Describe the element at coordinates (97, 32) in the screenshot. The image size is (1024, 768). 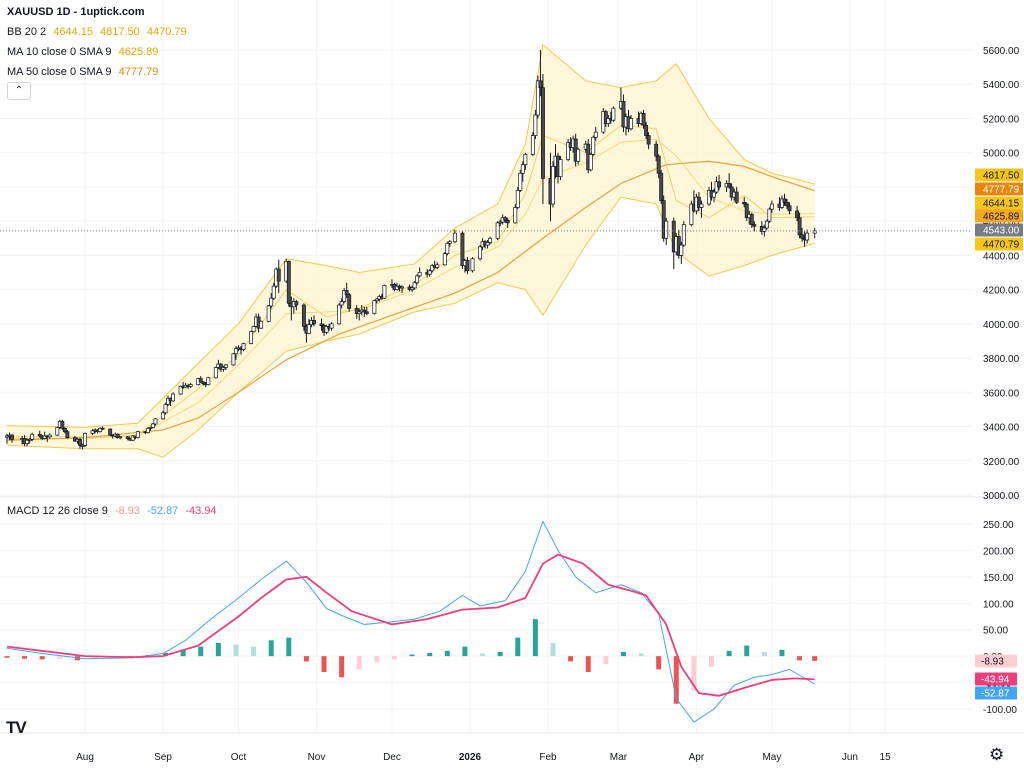
I see `bb-legend: BB 20 2 4644.15 4817.50 4470.79` at that location.